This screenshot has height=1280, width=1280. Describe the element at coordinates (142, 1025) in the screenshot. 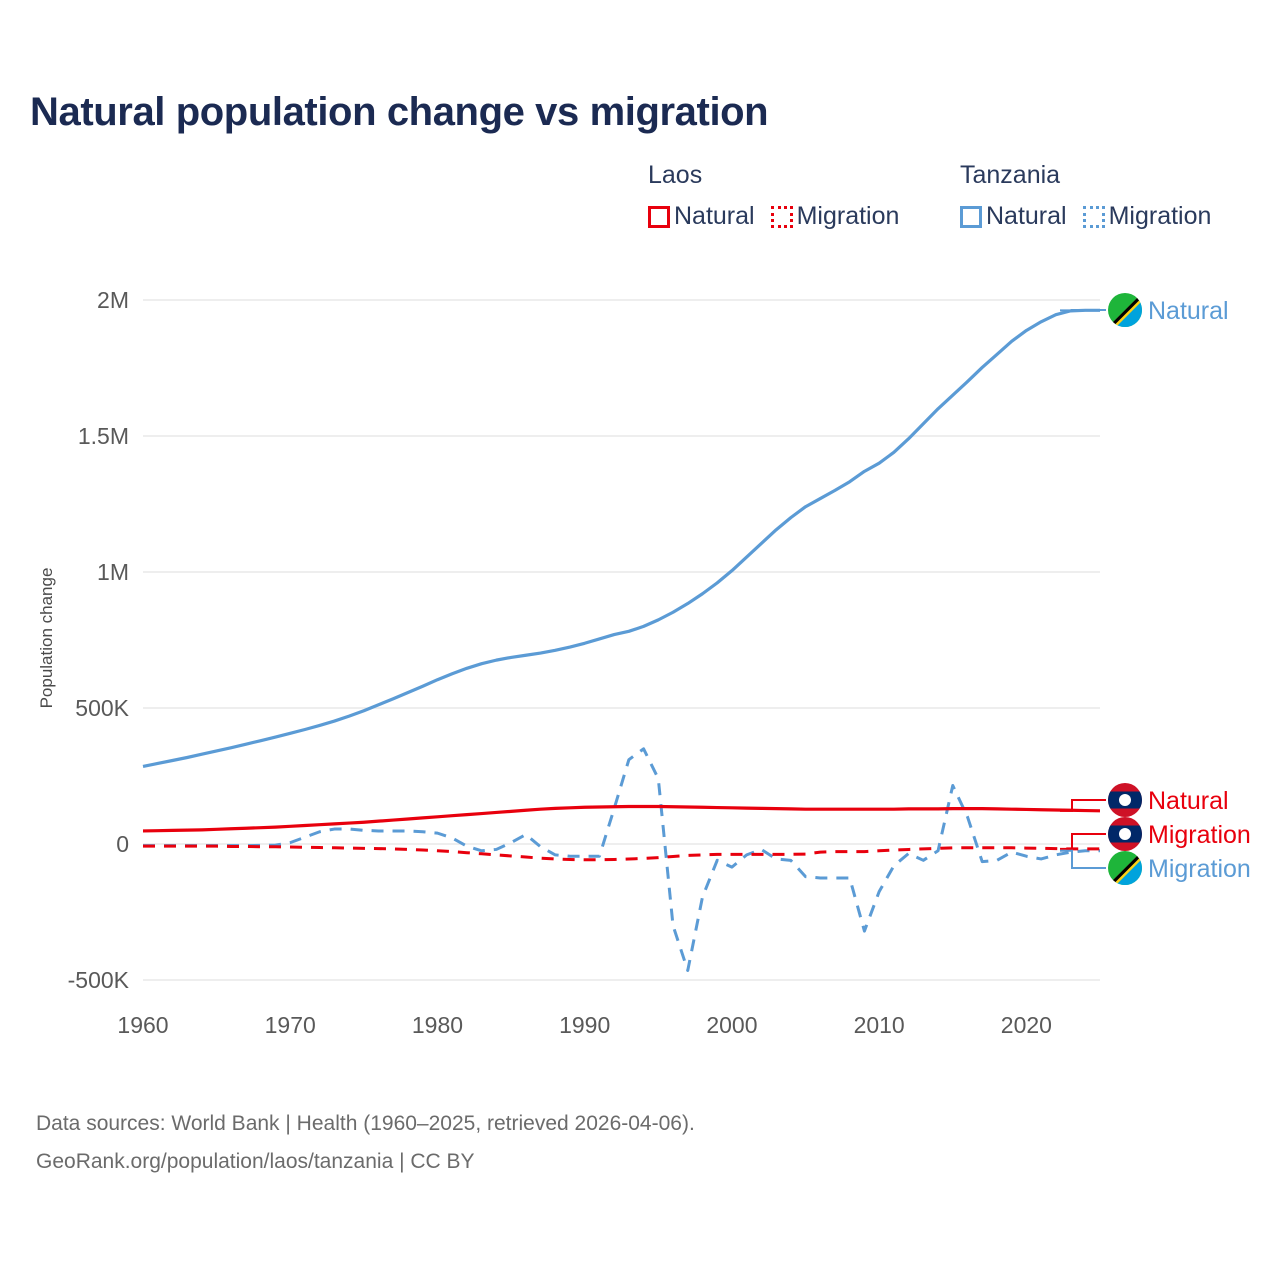

I see `x-axis-tick-label: 1960` at that location.